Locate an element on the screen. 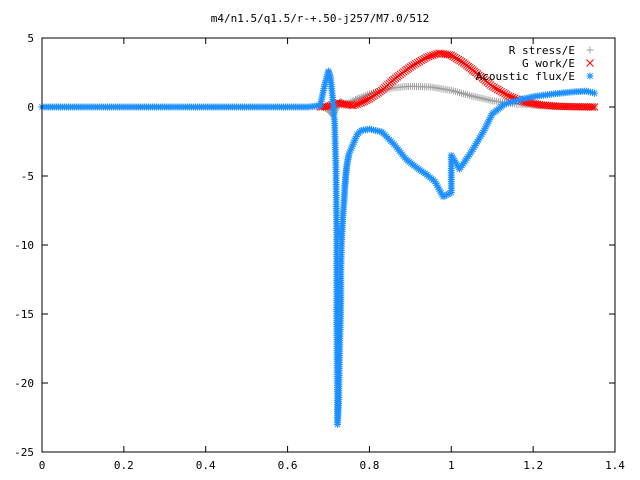 Image resolution: width=640 pixels, height=480 pixels. legend-label: Acoustic flux/E is located at coordinates (525, 76).